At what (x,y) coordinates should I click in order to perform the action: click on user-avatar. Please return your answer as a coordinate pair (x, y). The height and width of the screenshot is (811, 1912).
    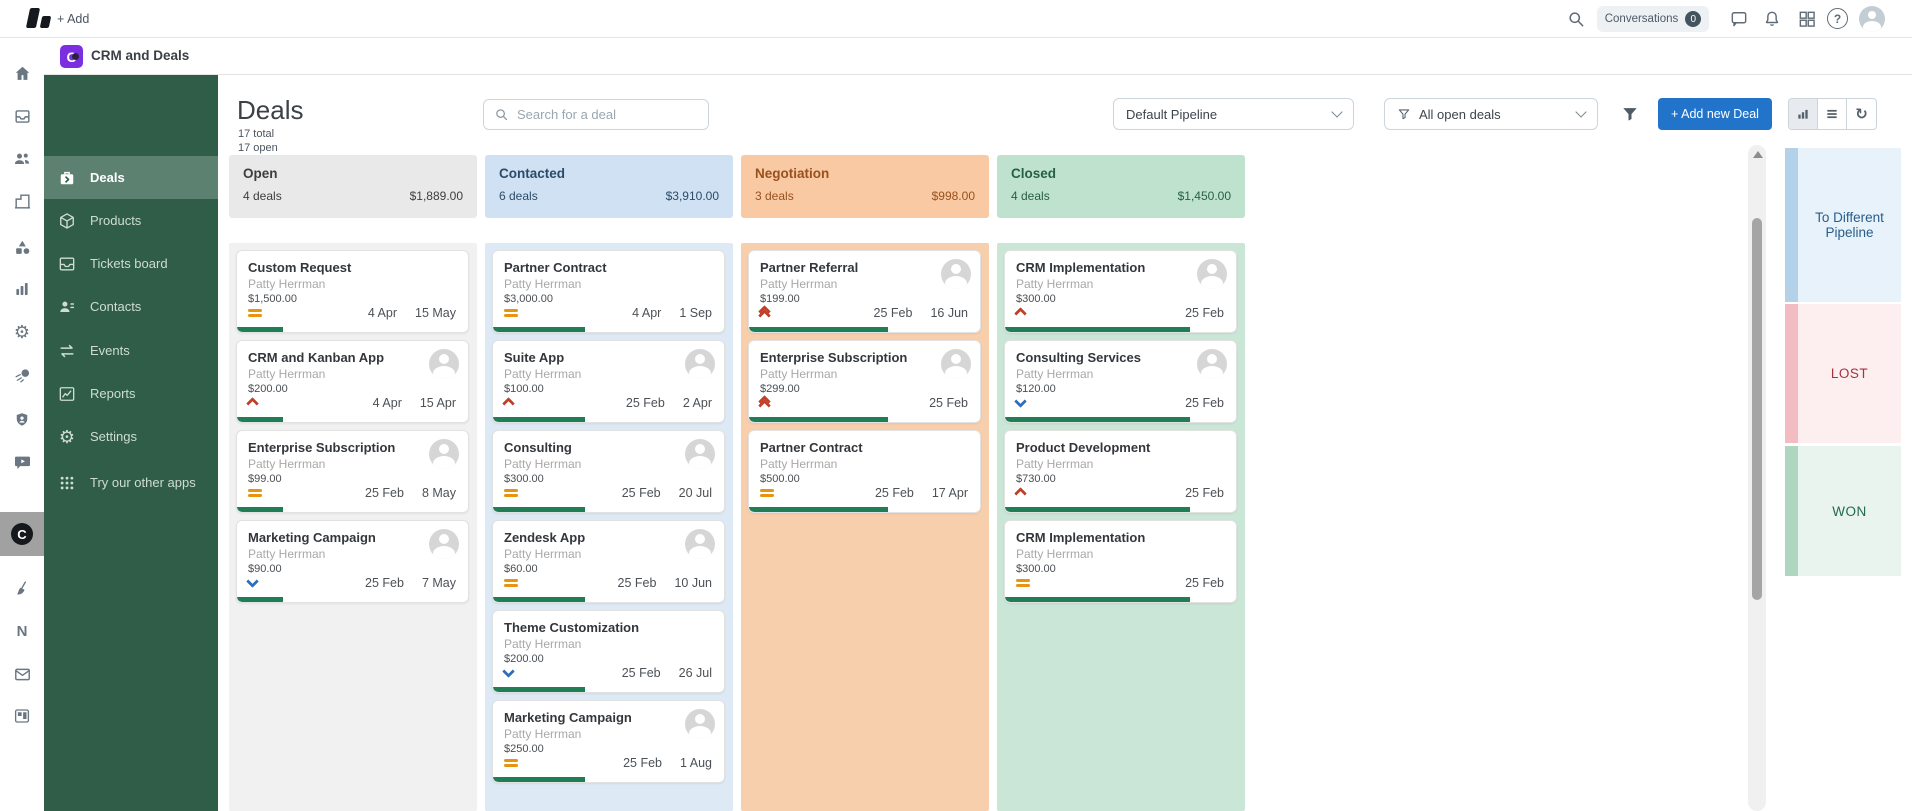
    Looking at the image, I should click on (1872, 19).